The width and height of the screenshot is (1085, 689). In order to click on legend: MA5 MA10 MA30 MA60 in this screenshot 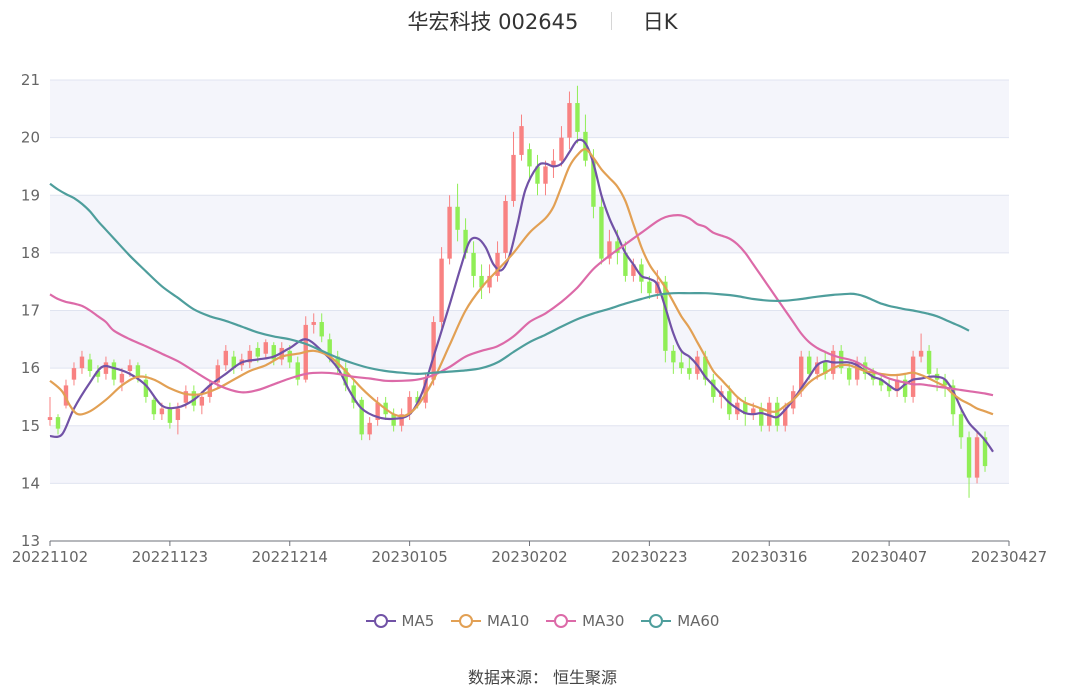, I will do `click(542, 622)`.